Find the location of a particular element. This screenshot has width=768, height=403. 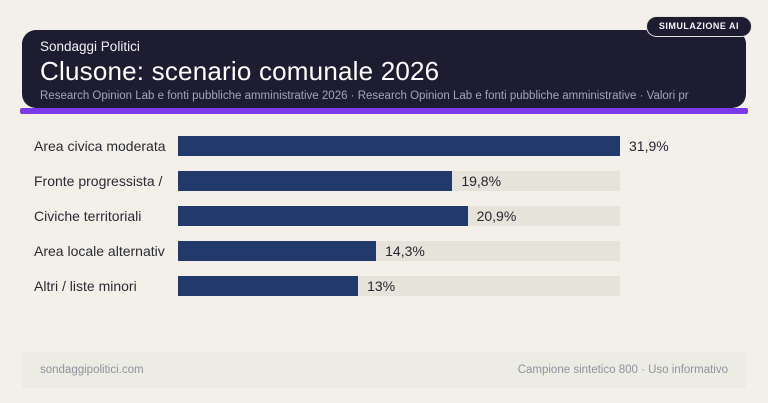

chart-row: Fronte progressista / 19,8% is located at coordinates (327, 181).